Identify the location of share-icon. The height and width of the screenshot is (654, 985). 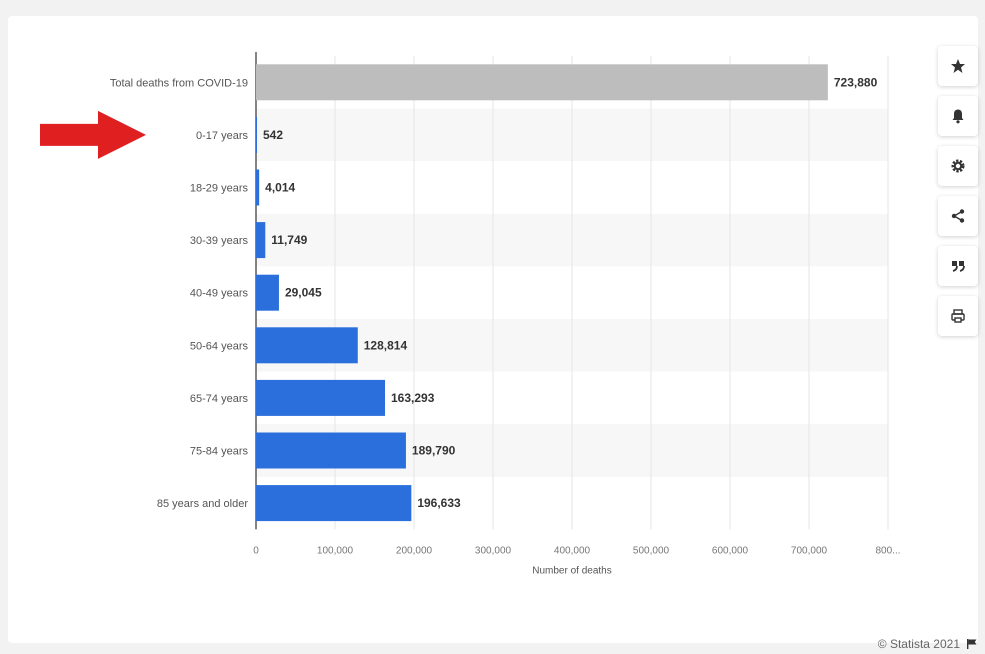
(958, 216).